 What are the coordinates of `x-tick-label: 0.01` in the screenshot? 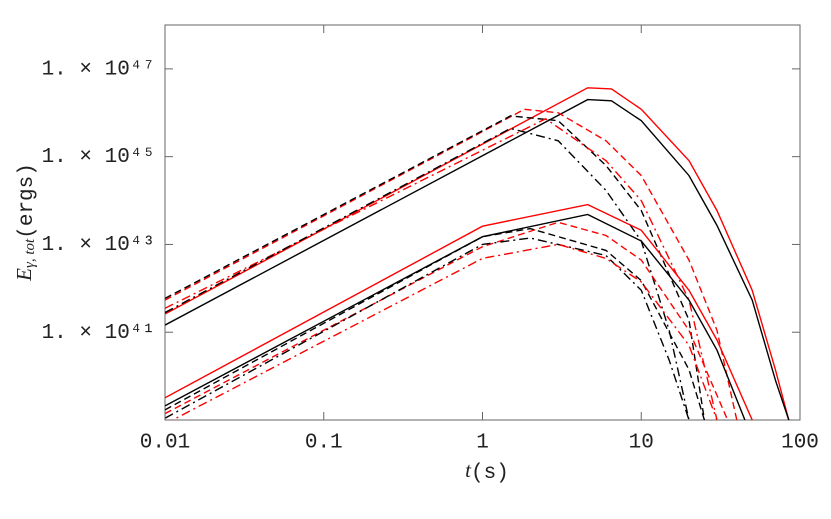 It's located at (165, 443).